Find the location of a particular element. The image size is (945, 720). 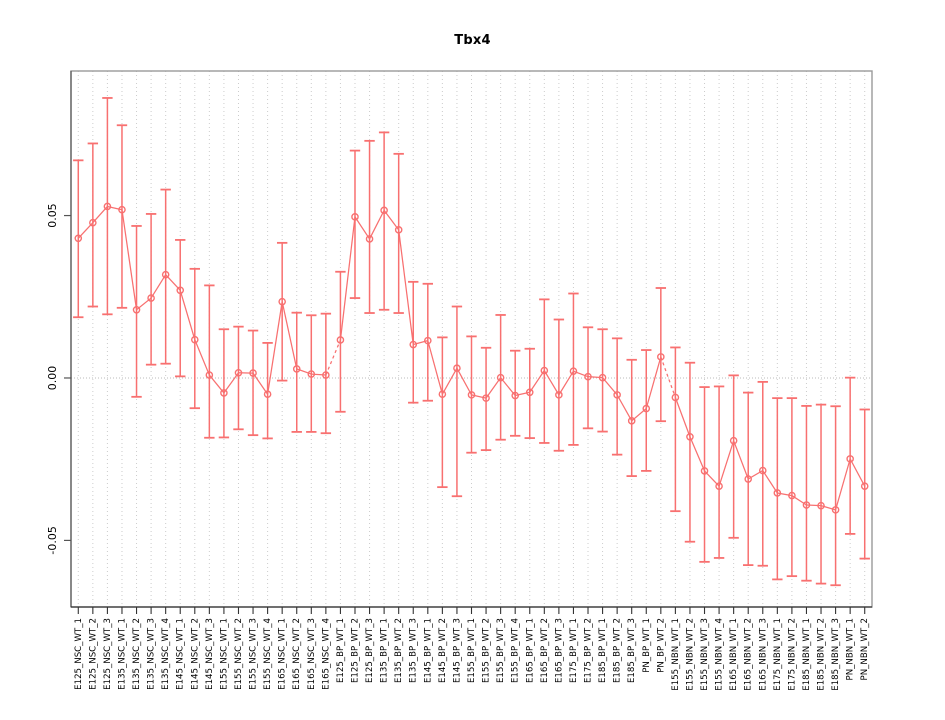

x-tick-label: E165_NBN_WT_3 is located at coordinates (763, 654).